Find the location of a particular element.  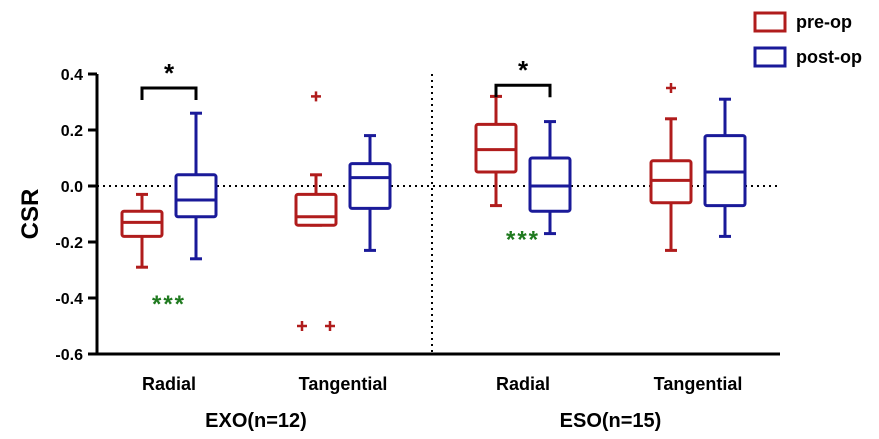

y-tick-label: 0.0 is located at coordinates (72, 187).